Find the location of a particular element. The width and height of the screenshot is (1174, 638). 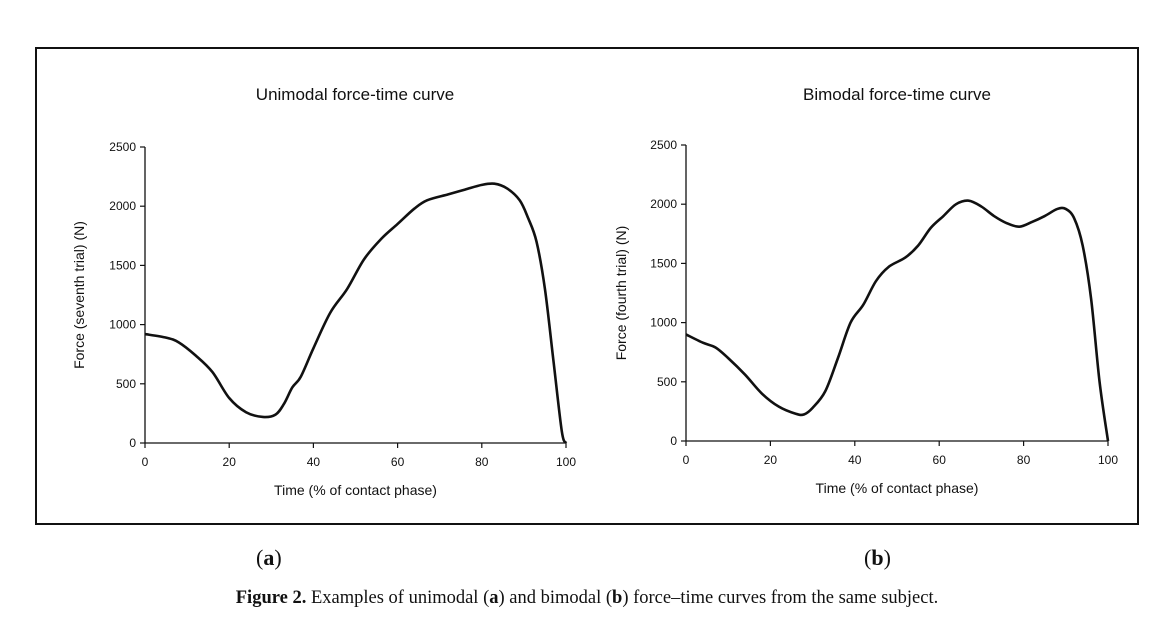

chart-title: Unimodal force-time curve is located at coordinates (355, 94).